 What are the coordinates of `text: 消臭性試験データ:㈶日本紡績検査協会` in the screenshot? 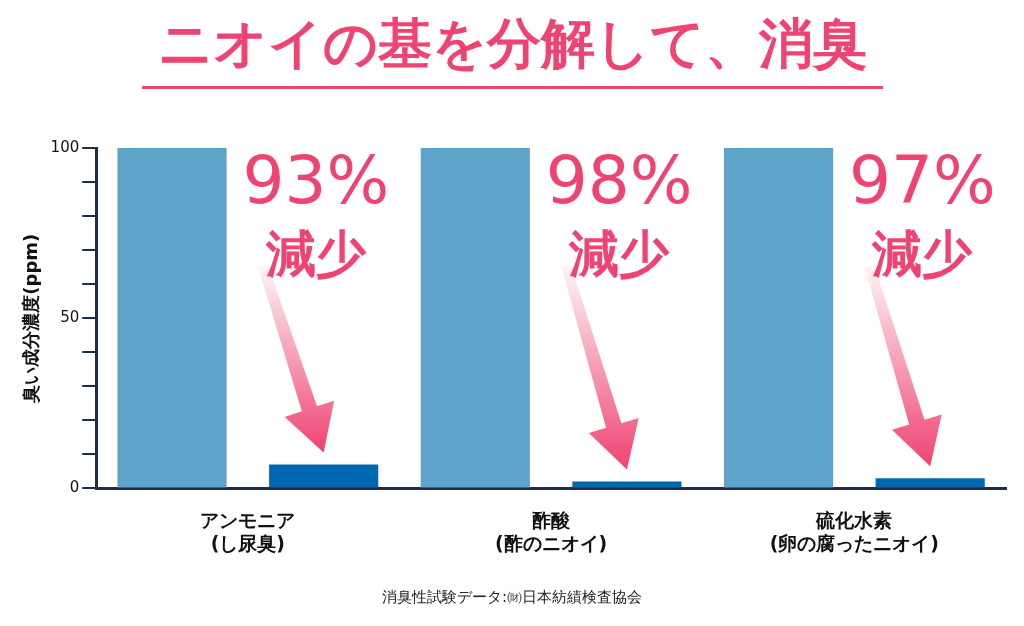 It's located at (512, 597).